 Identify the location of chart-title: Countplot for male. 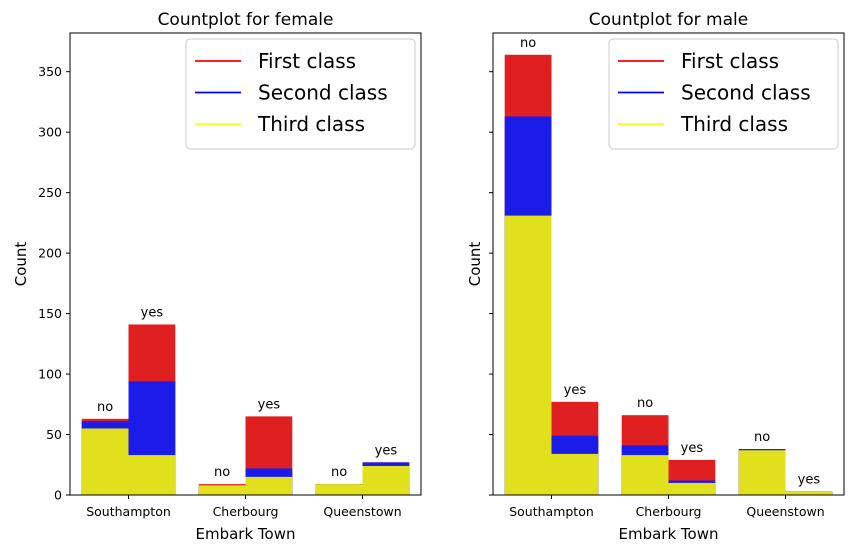
(668, 20).